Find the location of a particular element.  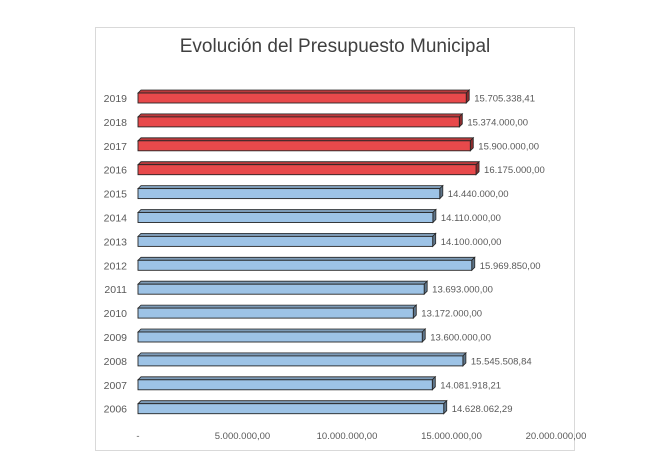

category-label: 2013 is located at coordinates (116, 242).